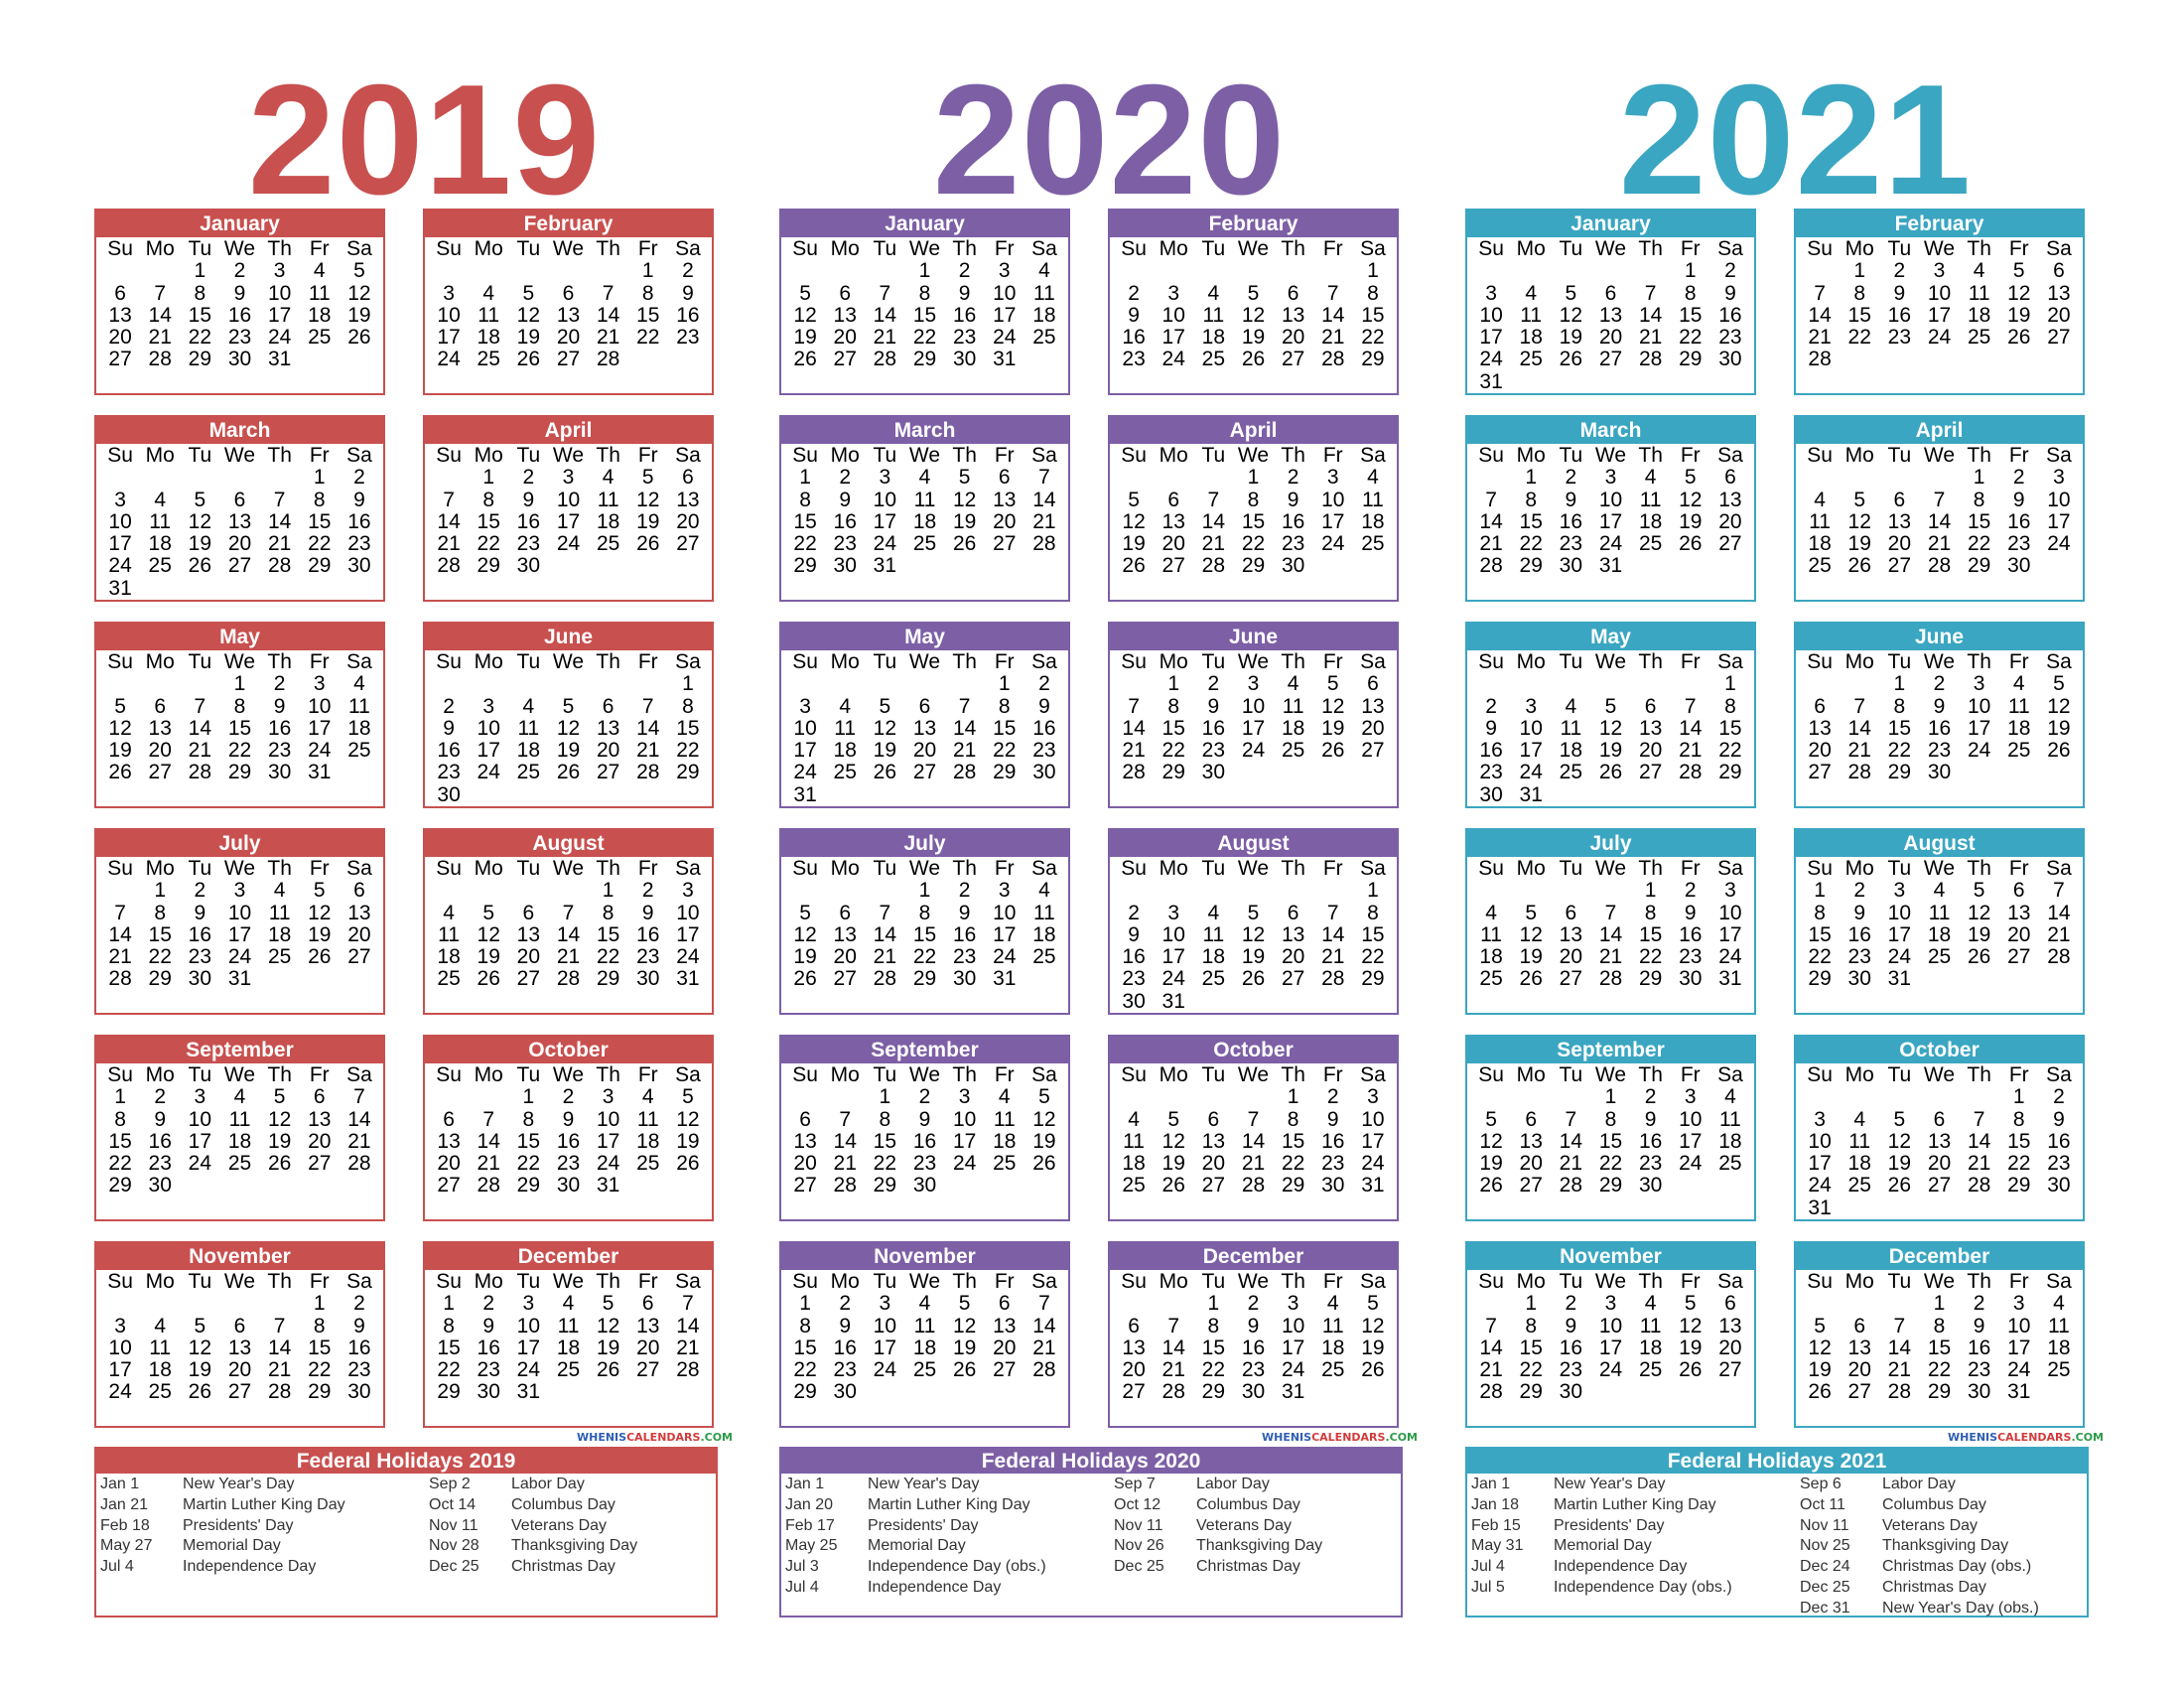 Image resolution: width=2184 pixels, height=1689 pixels. What do you see at coordinates (1004, 1097) in the screenshot?
I see `day-number: 4` at bounding box center [1004, 1097].